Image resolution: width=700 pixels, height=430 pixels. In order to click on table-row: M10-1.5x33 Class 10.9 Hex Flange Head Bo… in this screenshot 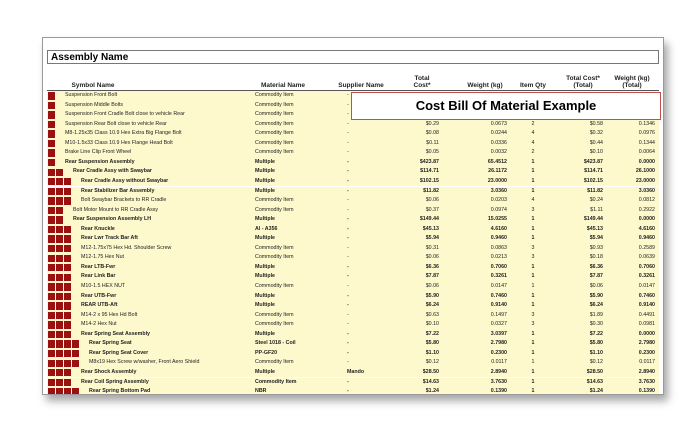, I will do `click(353, 143)`.